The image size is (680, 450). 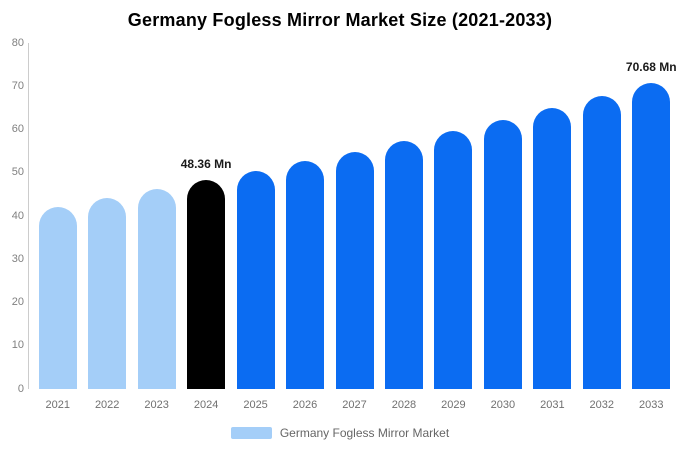 What do you see at coordinates (305, 275) in the screenshot?
I see `bar-2026` at bounding box center [305, 275].